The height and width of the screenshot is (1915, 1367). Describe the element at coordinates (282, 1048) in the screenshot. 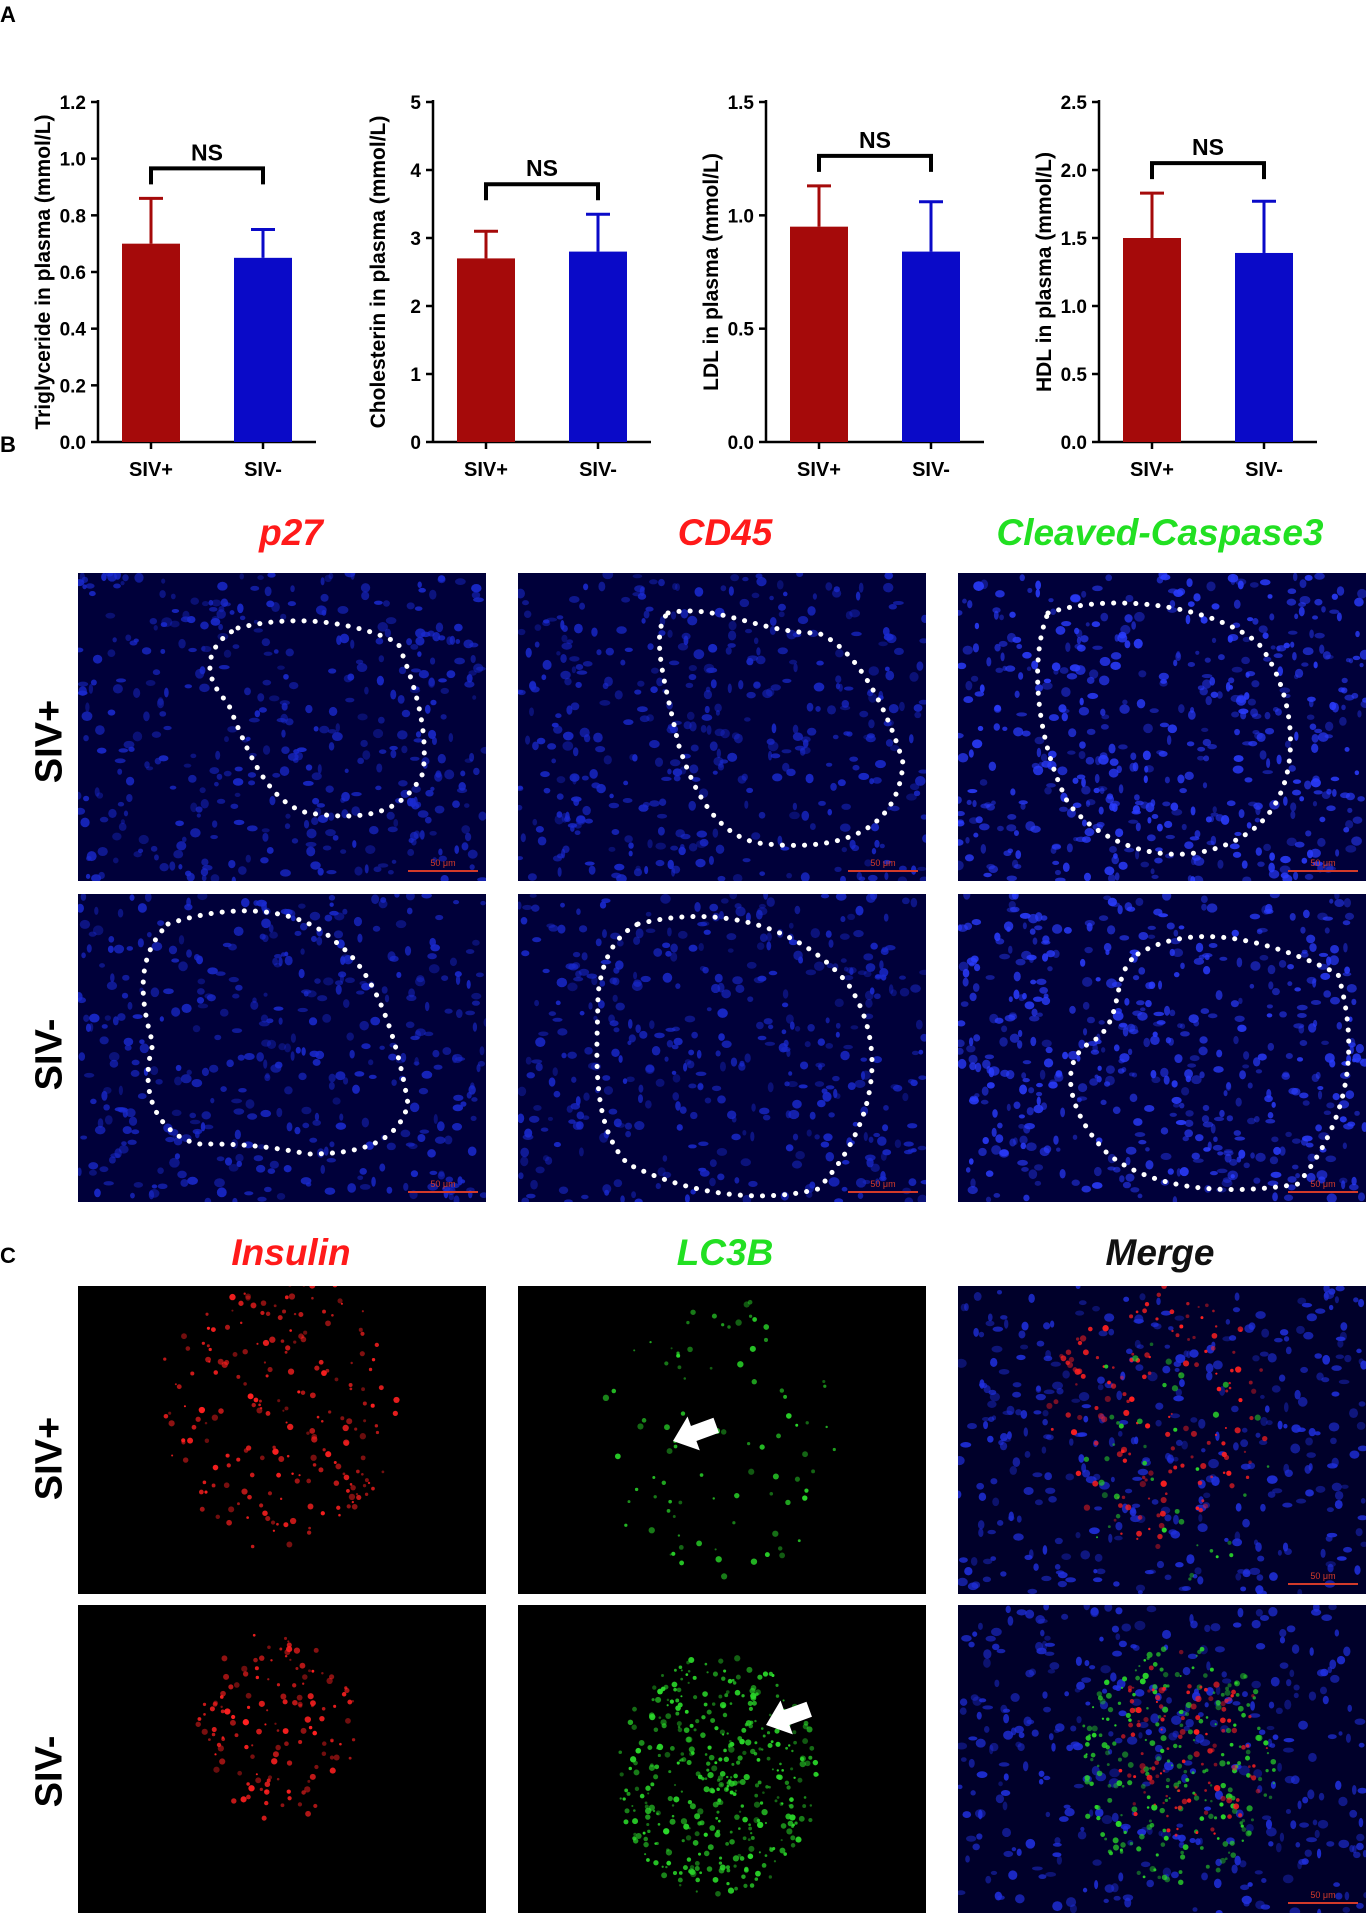

I see `panel-b-image-r2-c1-image` at that location.